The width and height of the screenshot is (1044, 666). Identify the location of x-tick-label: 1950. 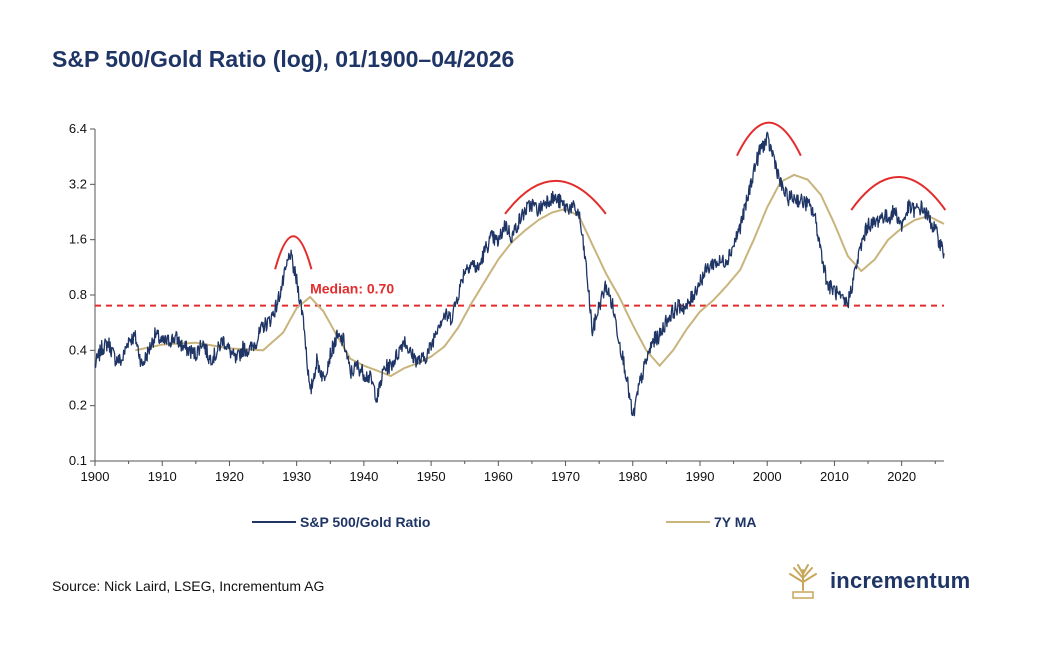
(431, 476).